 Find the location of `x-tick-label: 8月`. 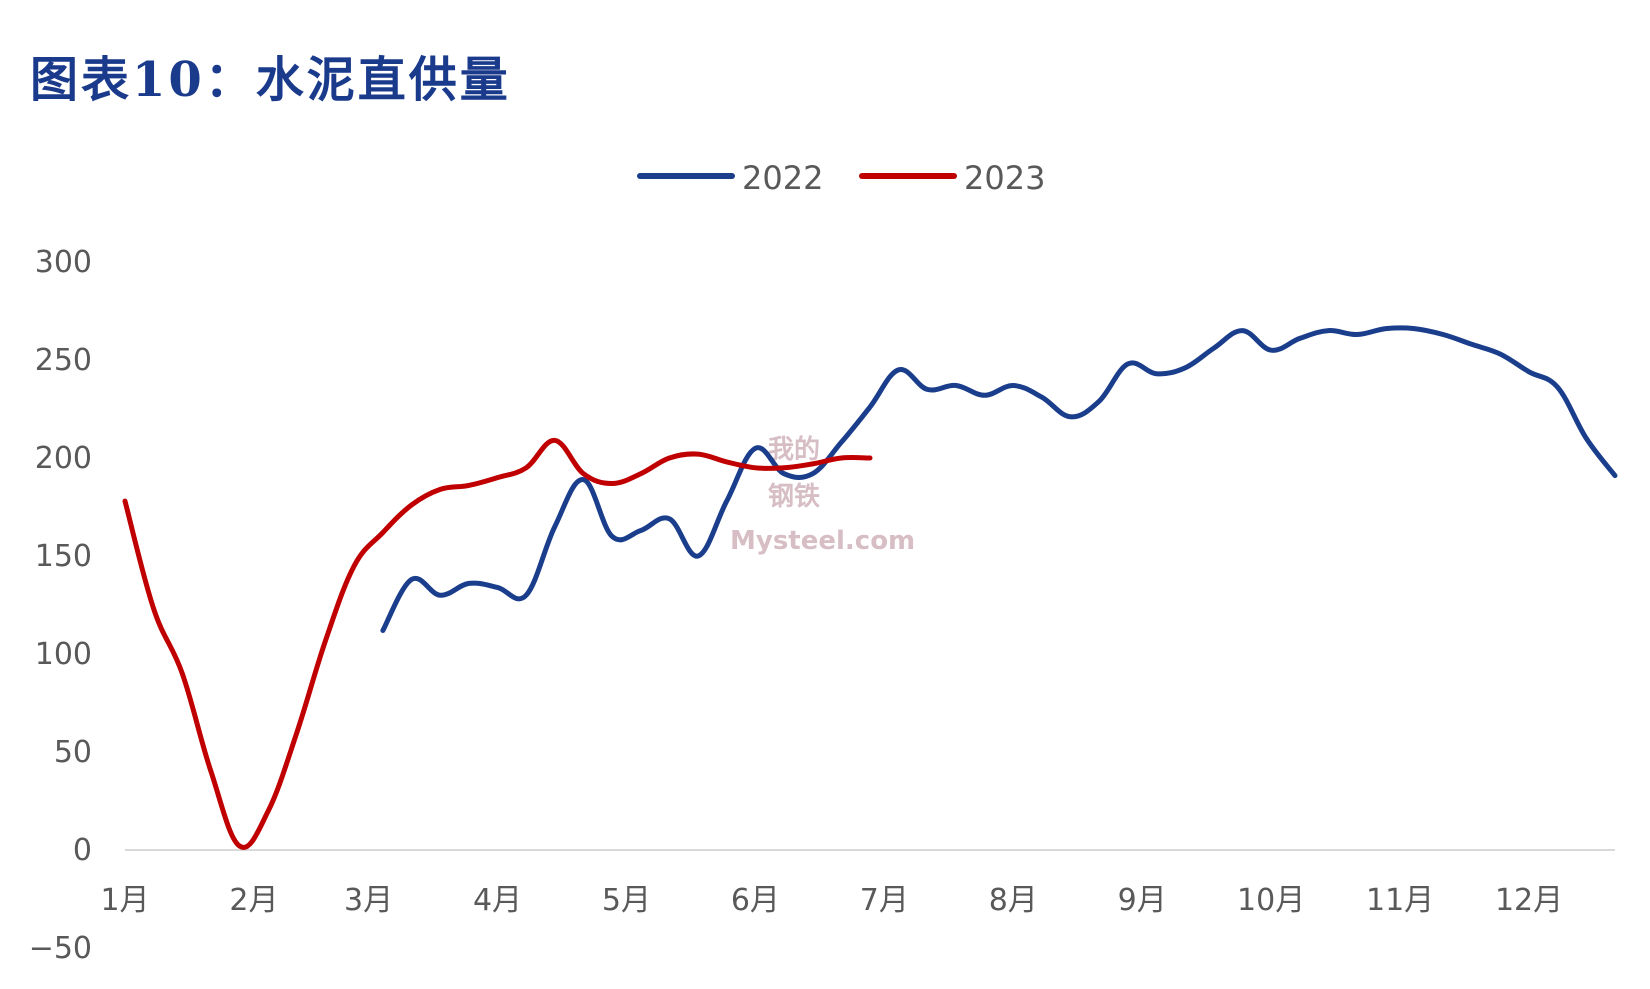

x-tick-label: 8月 is located at coordinates (1013, 900).